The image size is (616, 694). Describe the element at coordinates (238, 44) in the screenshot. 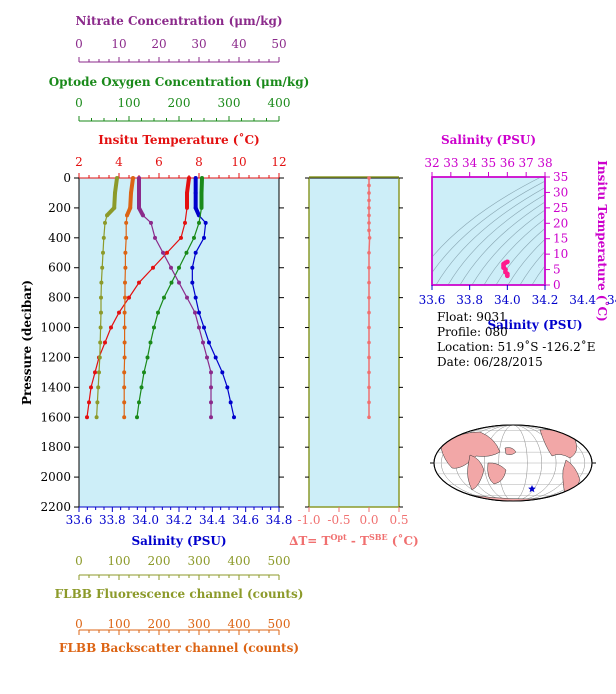

I see `nitrate-tick-label: 40` at that location.